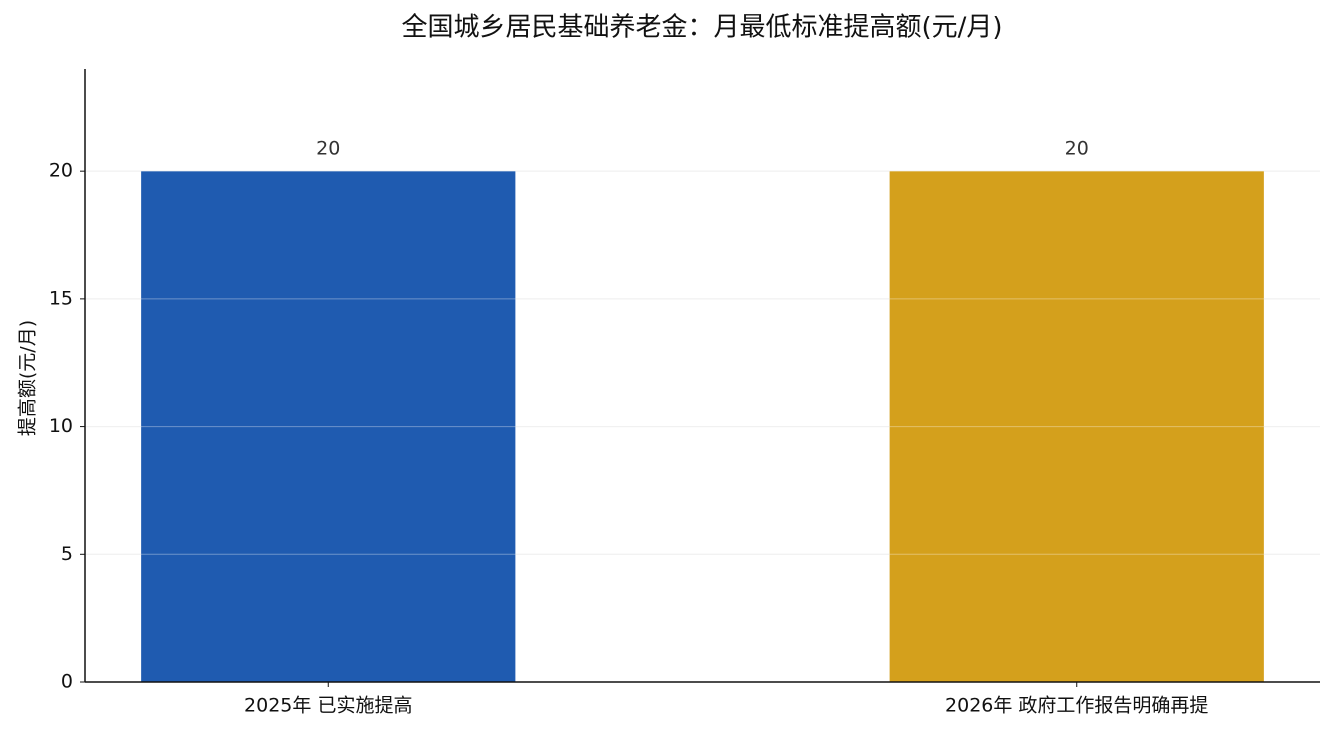 The height and width of the screenshot is (734, 1335). Describe the element at coordinates (67, 554) in the screenshot. I see `y-tick-label: 5` at that location.